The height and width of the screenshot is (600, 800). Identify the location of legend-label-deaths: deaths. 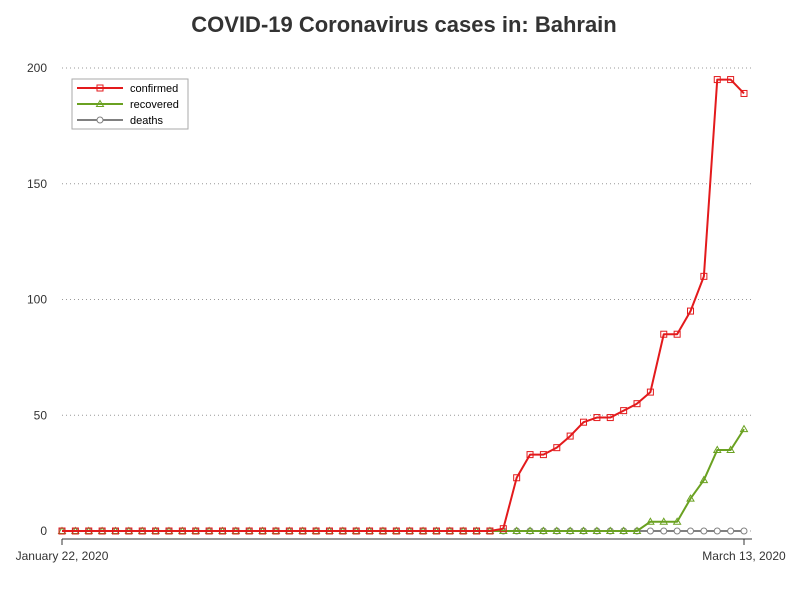
(147, 121).